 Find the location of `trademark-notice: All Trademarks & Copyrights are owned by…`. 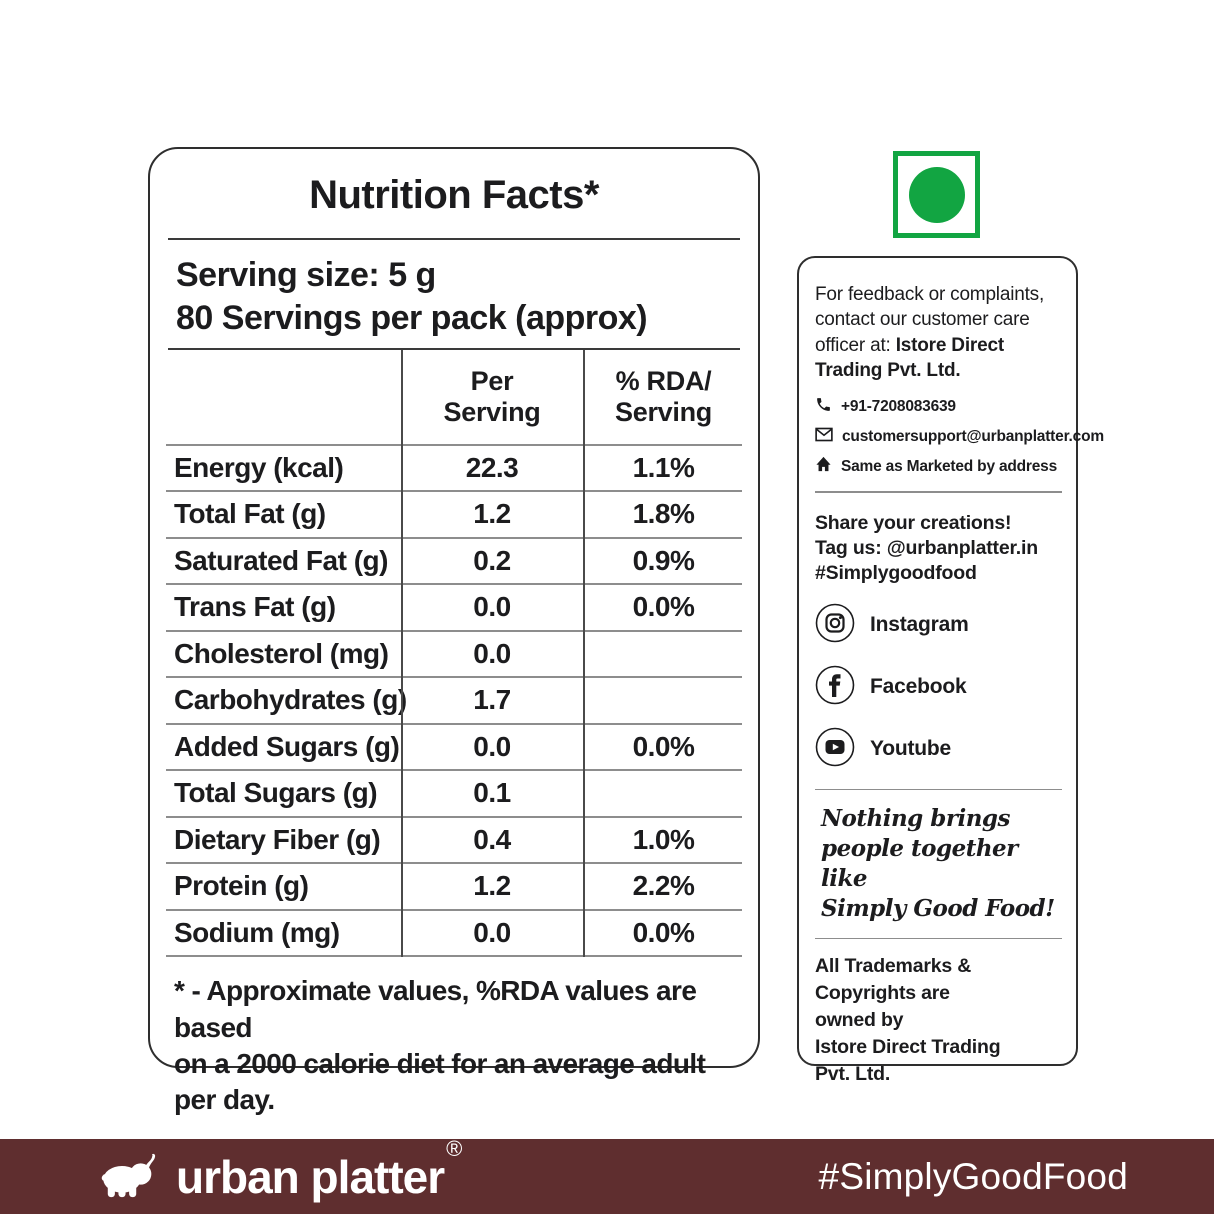

trademark-notice: All Trademarks & Copyrights are owned by… is located at coordinates (908, 1020).